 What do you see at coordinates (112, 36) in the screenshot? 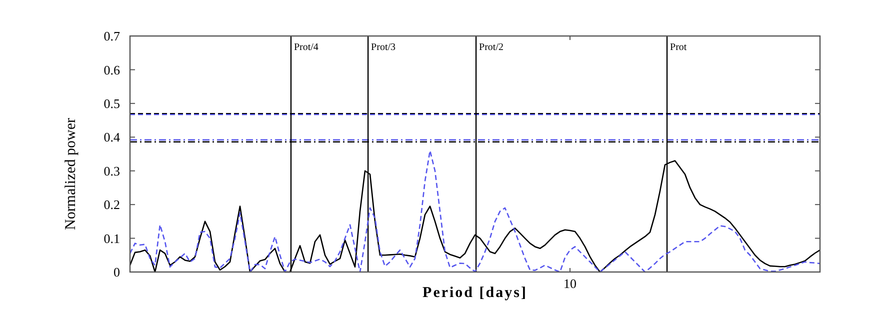
I see `y-tick-label: 0.7` at bounding box center [112, 36].